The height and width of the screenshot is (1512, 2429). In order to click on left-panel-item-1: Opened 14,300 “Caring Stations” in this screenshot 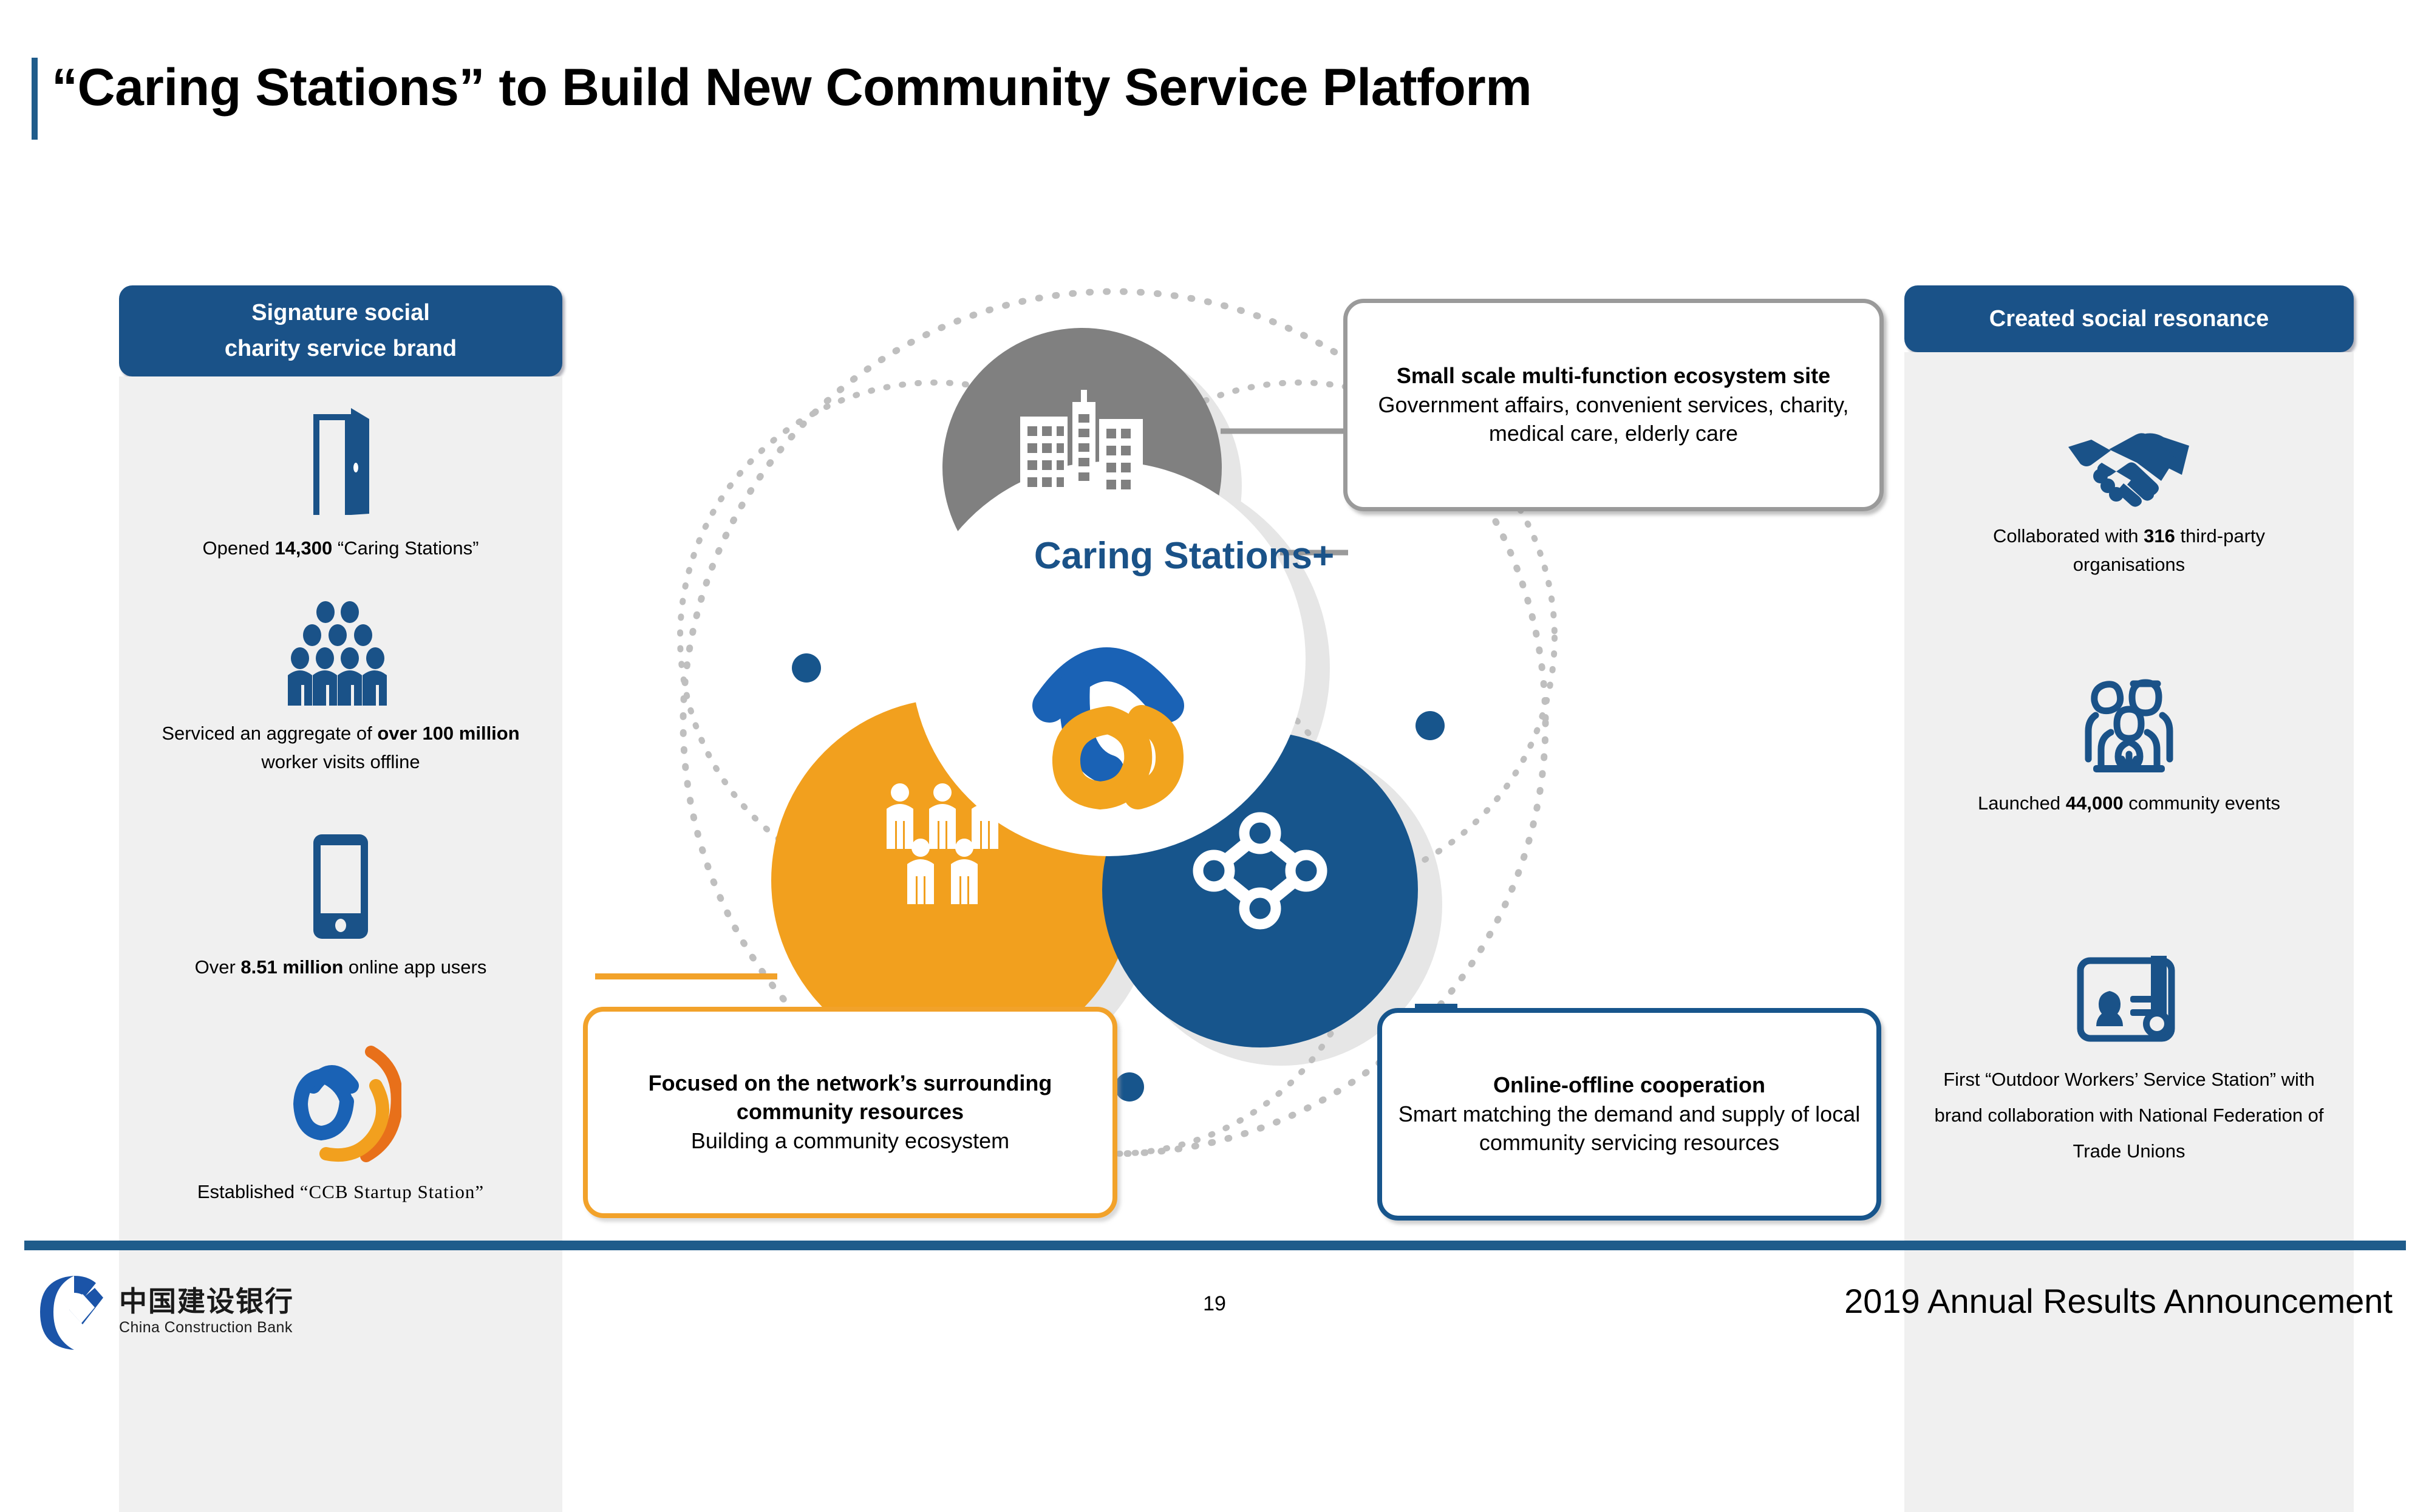, I will do `click(340, 484)`.